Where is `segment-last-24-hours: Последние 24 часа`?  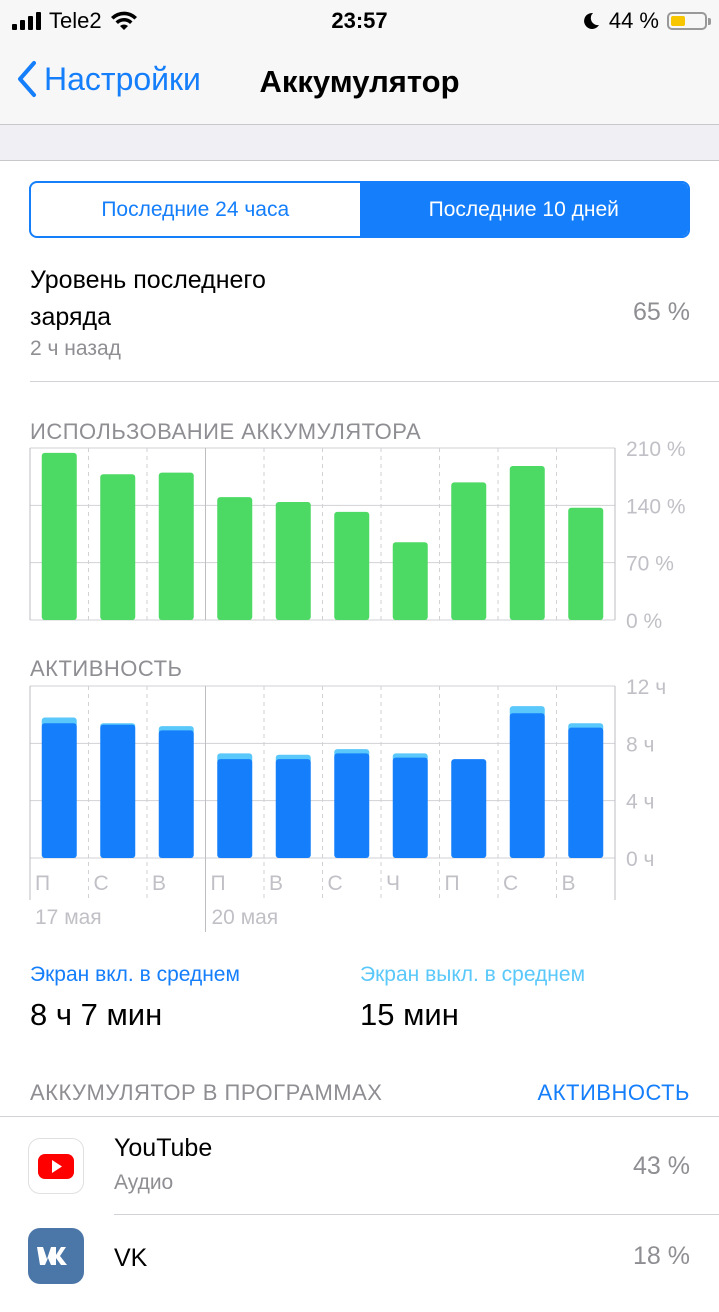 segment-last-24-hours: Последние 24 часа is located at coordinates (195, 209).